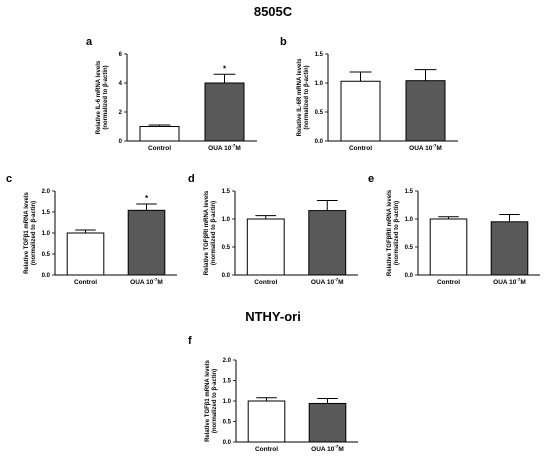 The height and width of the screenshot is (462, 550). Describe the element at coordinates (121, 84) in the screenshot. I see `y-tick-label: 4` at that location.